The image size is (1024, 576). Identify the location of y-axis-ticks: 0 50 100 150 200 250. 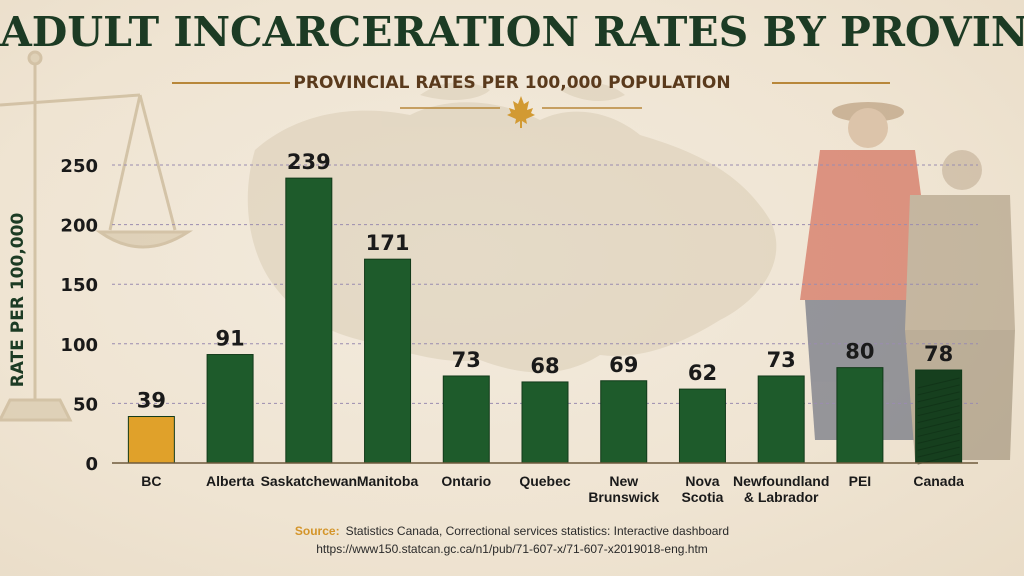
(79, 315).